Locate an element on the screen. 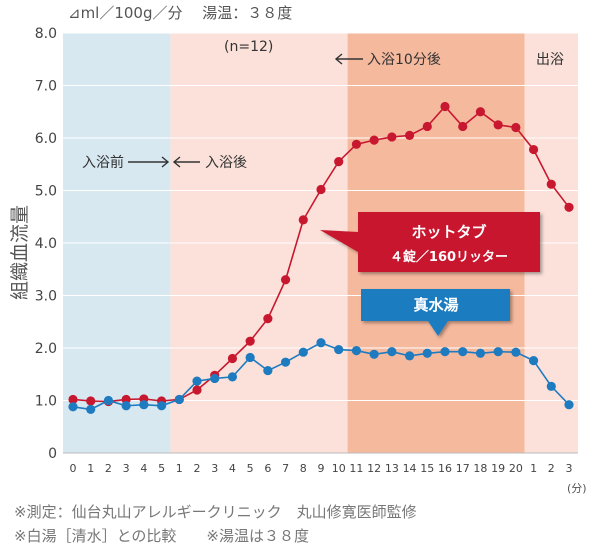  callout-hottub-sub: ４錠／160リッター is located at coordinates (449, 257).